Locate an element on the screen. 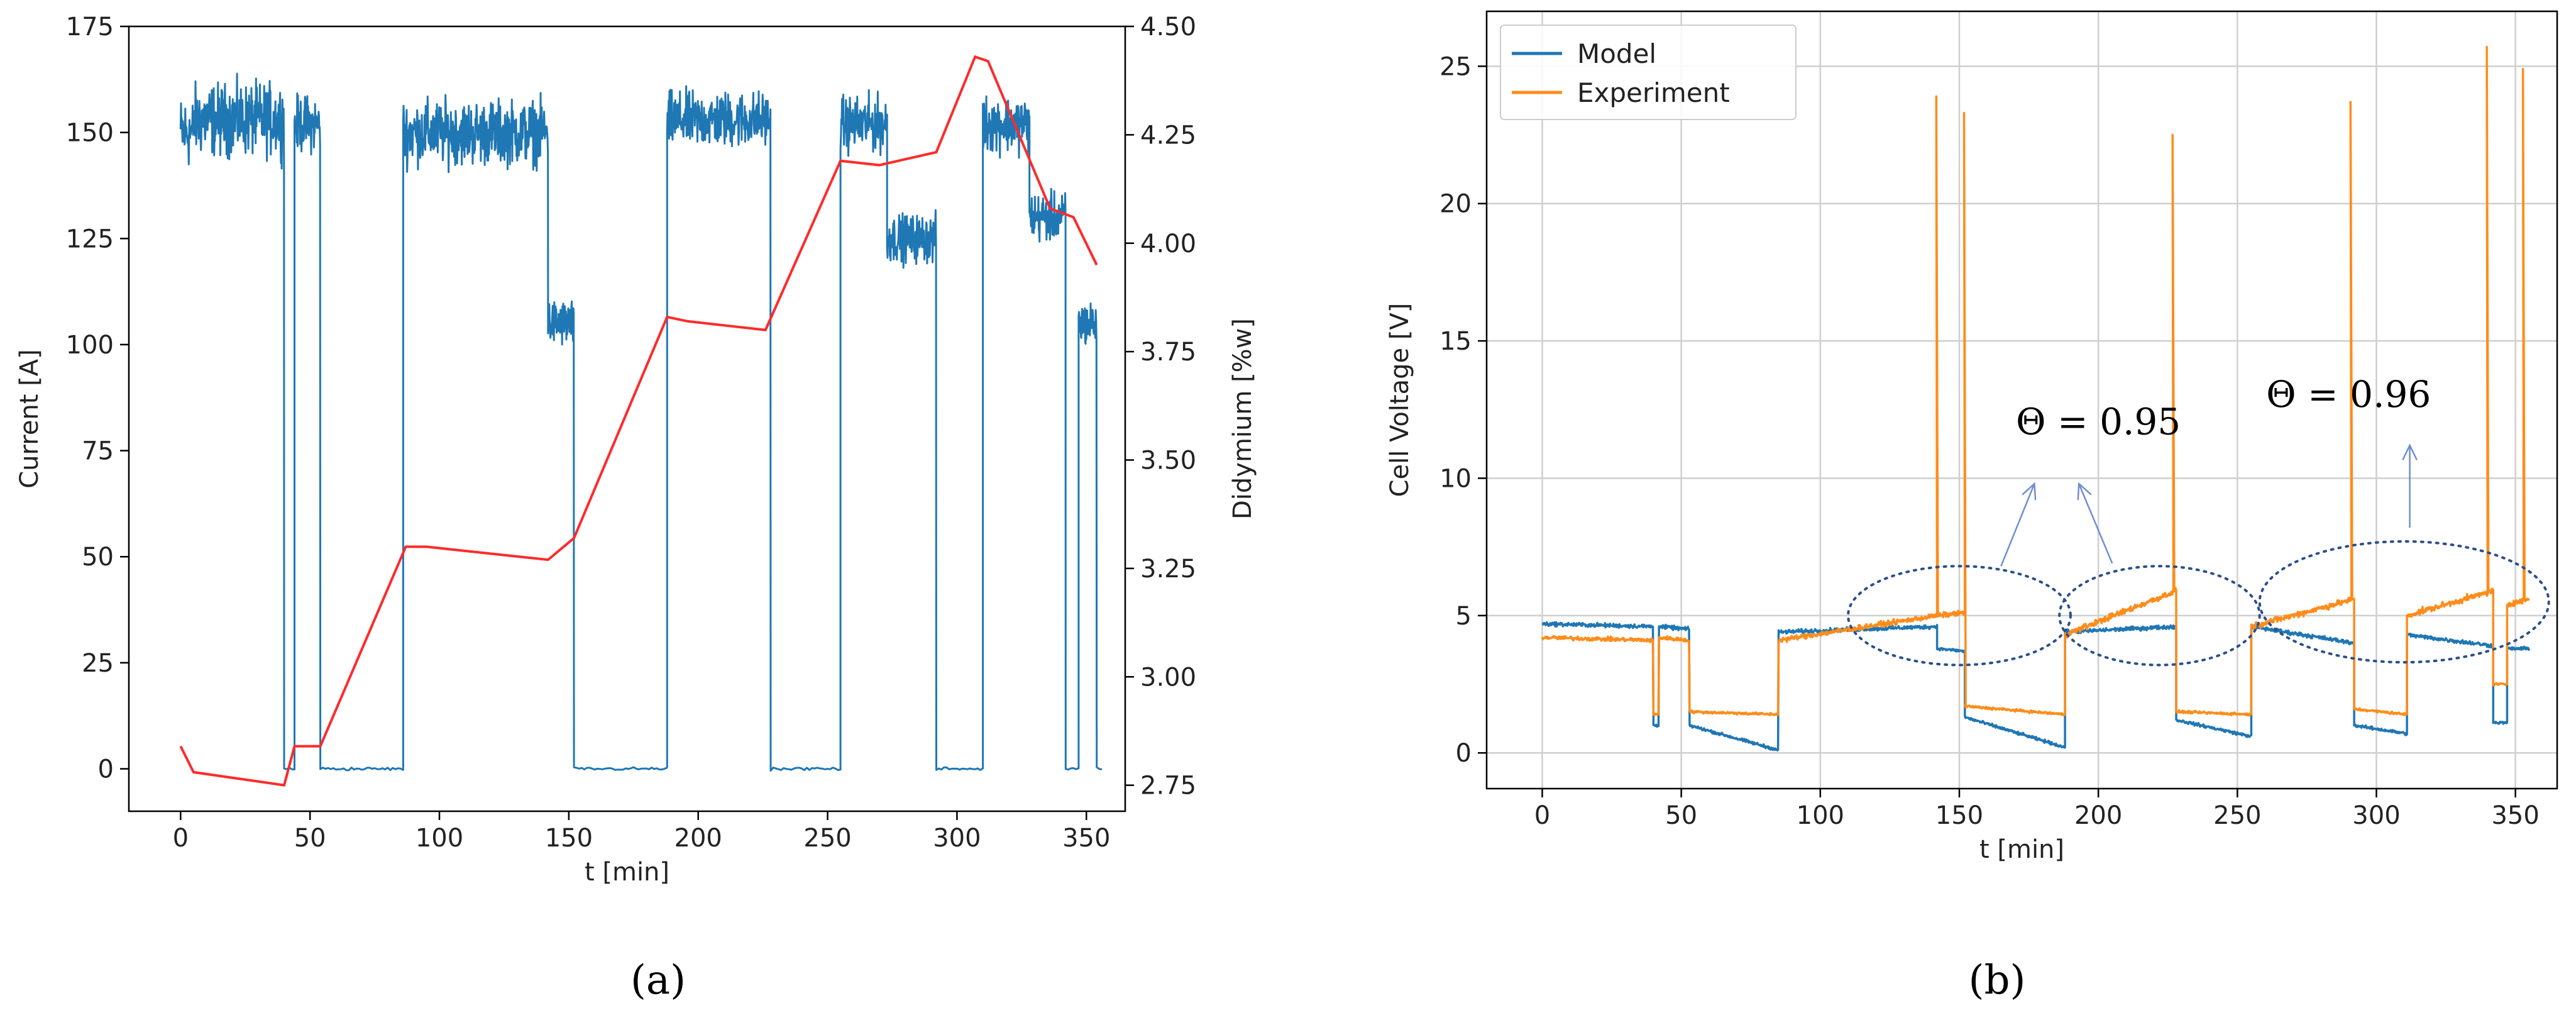  y-tick-label: 15 is located at coordinates (1455, 342).